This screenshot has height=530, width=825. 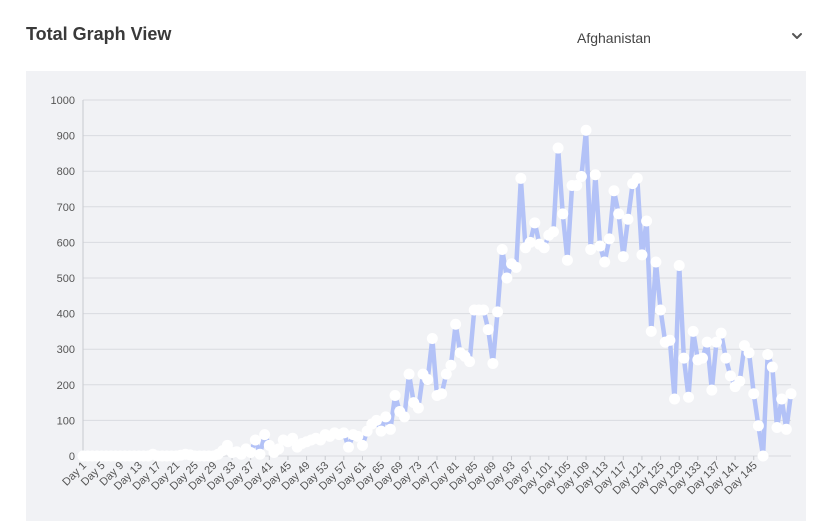 I want to click on y-tick-label: 800, so click(x=66, y=172).